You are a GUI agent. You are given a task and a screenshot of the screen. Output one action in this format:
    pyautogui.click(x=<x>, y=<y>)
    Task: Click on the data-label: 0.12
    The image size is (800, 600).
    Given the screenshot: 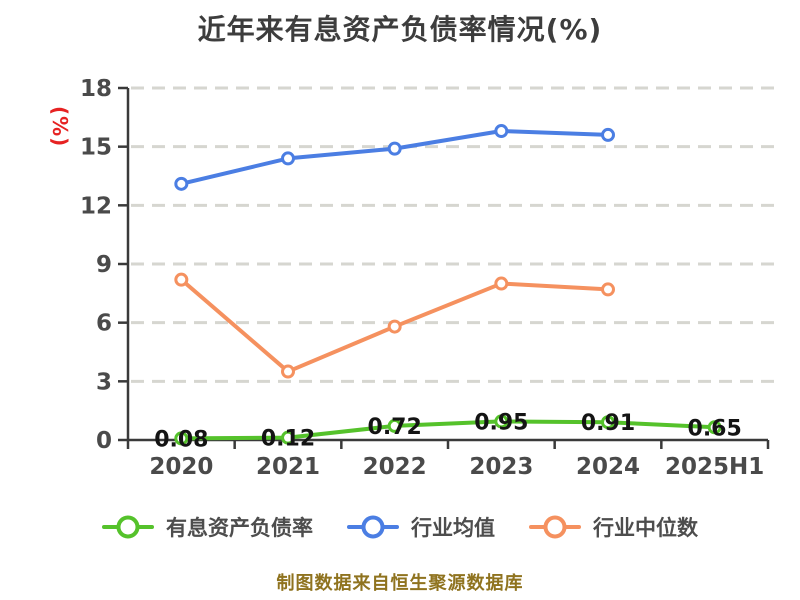 What is the action you would take?
    pyautogui.click(x=288, y=439)
    